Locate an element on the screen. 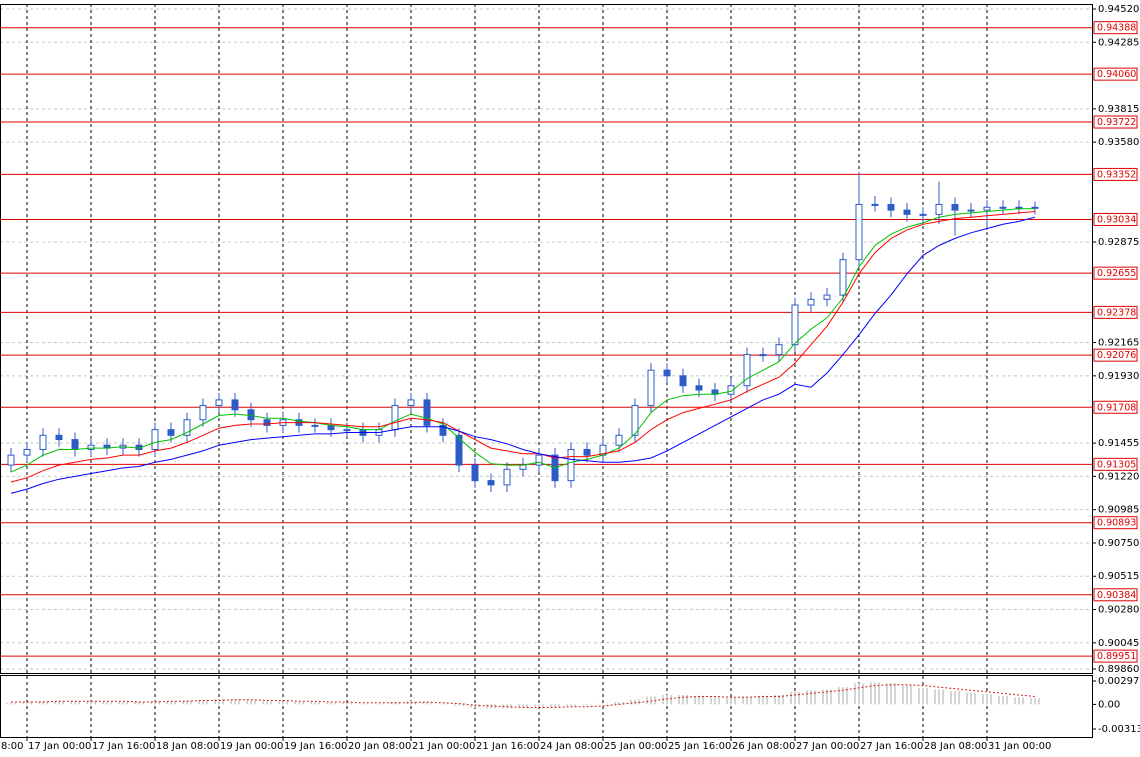 This screenshot has width=1140, height=757. x-tick-label: 25 Jan 16:00 is located at coordinates (699, 746).